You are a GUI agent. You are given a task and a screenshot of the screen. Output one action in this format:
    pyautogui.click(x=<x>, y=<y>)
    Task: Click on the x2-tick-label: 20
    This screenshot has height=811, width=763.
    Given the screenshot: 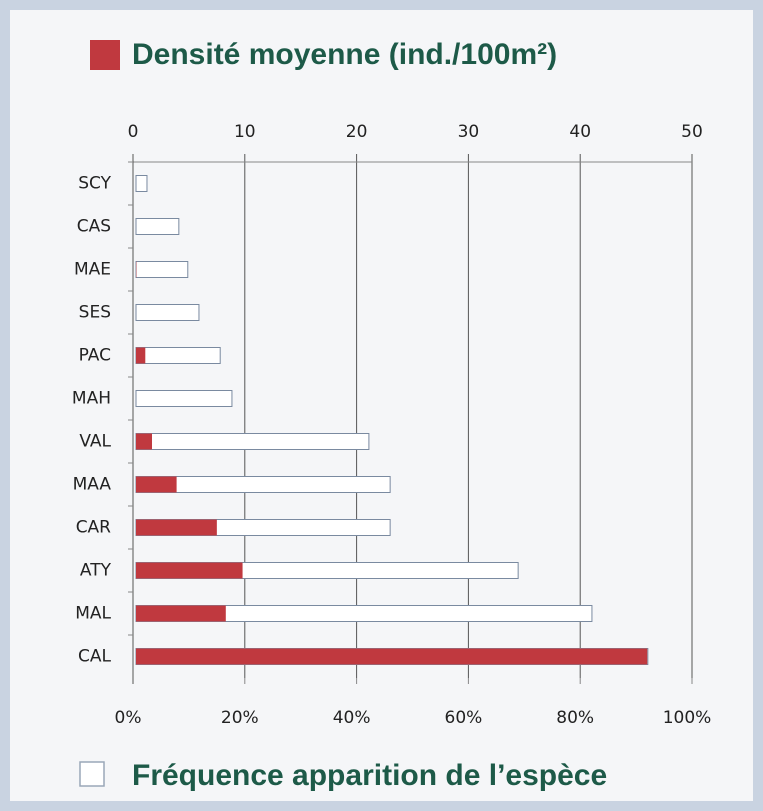 What is the action you would take?
    pyautogui.click(x=357, y=132)
    